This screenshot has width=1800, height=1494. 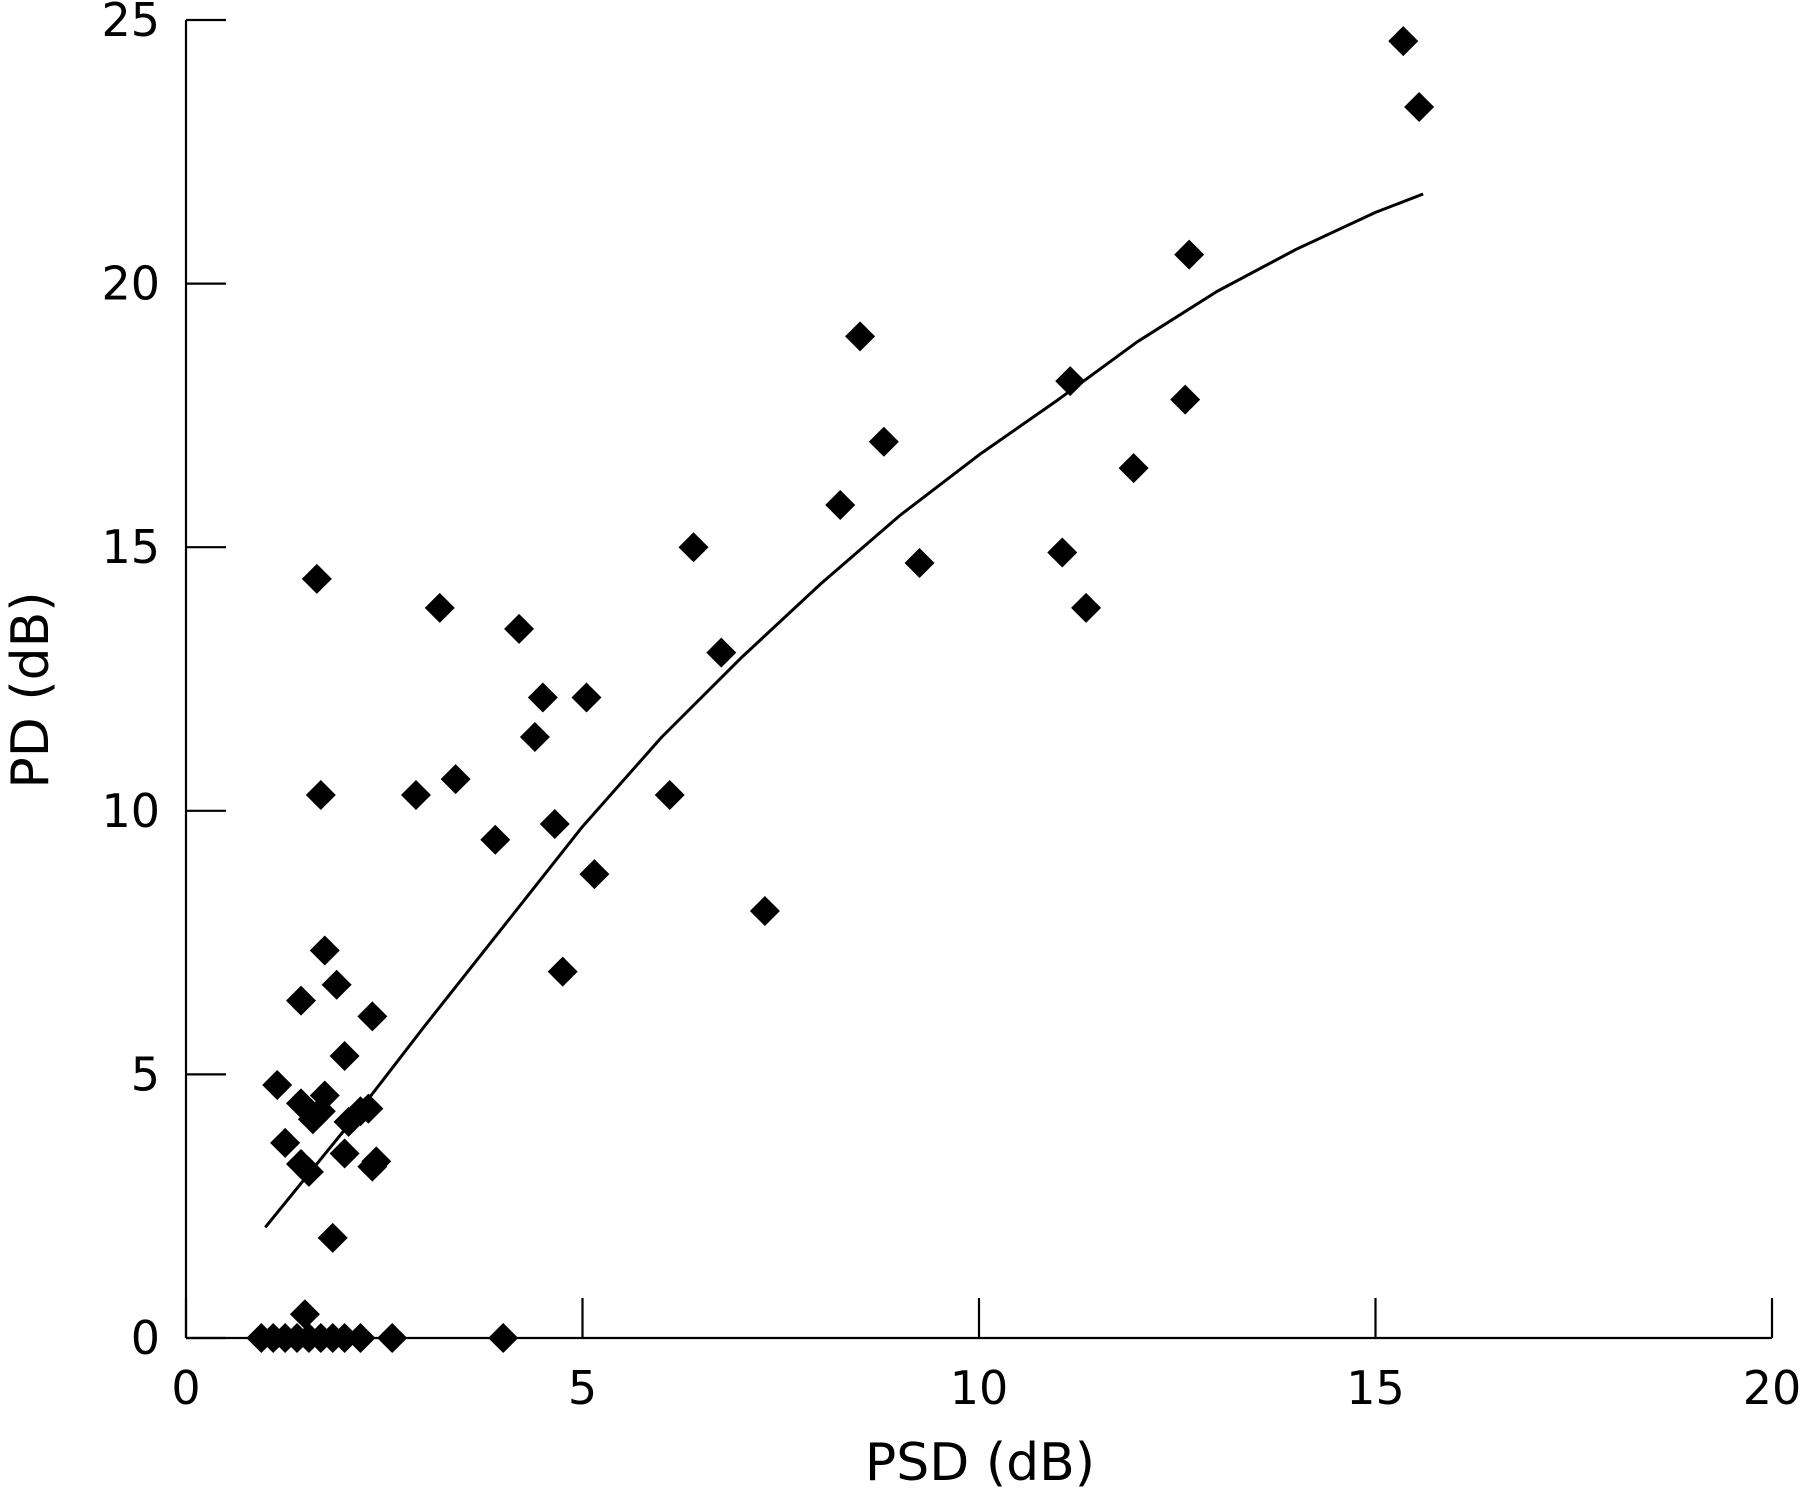 What do you see at coordinates (185, 1388) in the screenshot?
I see `x-tick-label: 0` at bounding box center [185, 1388].